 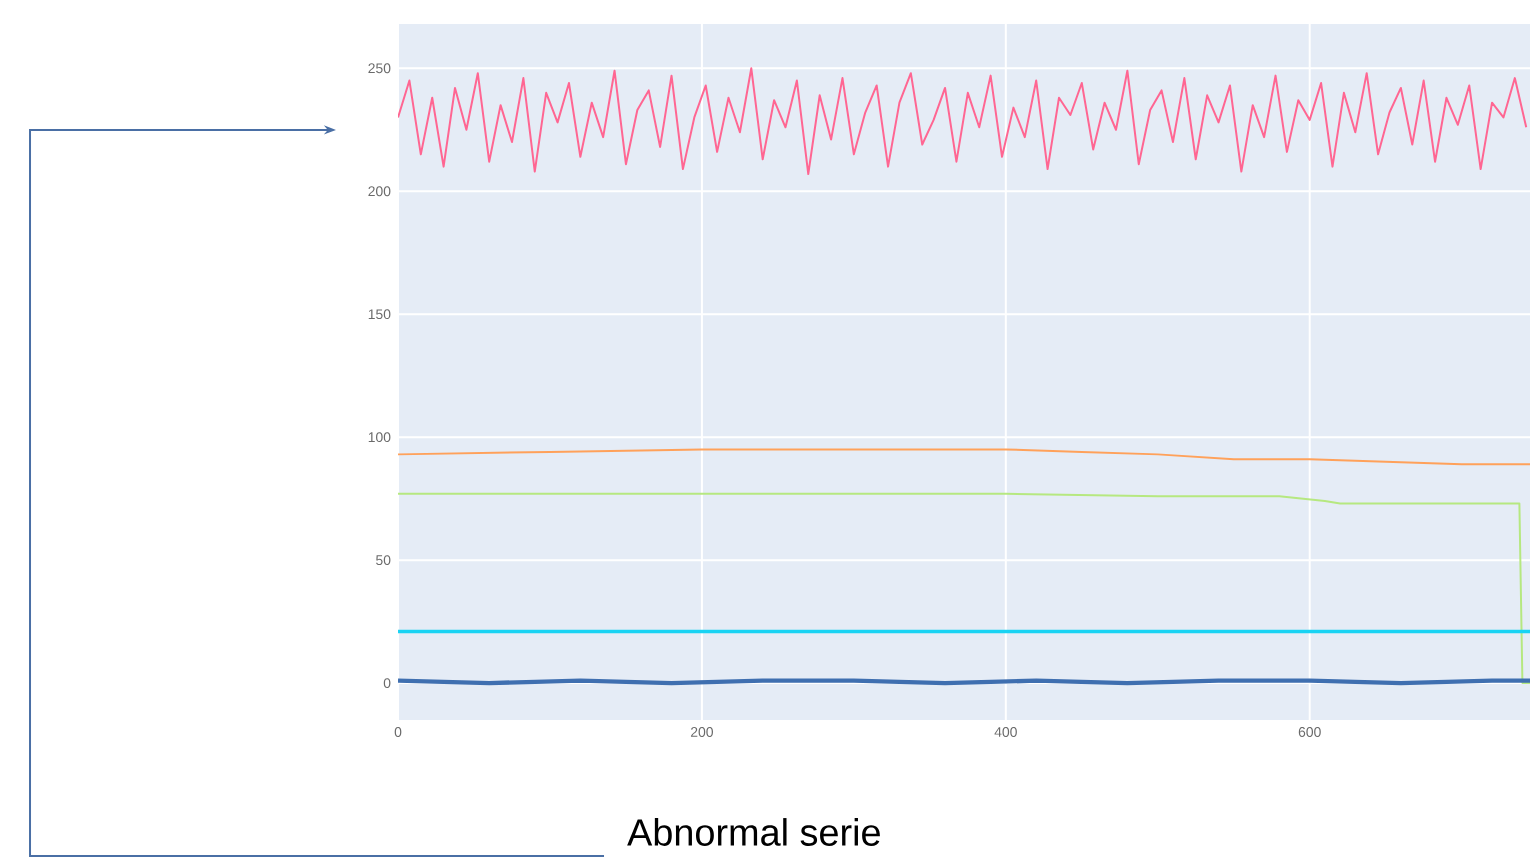 What do you see at coordinates (963, 121) in the screenshot?
I see `line-series` at bounding box center [963, 121].